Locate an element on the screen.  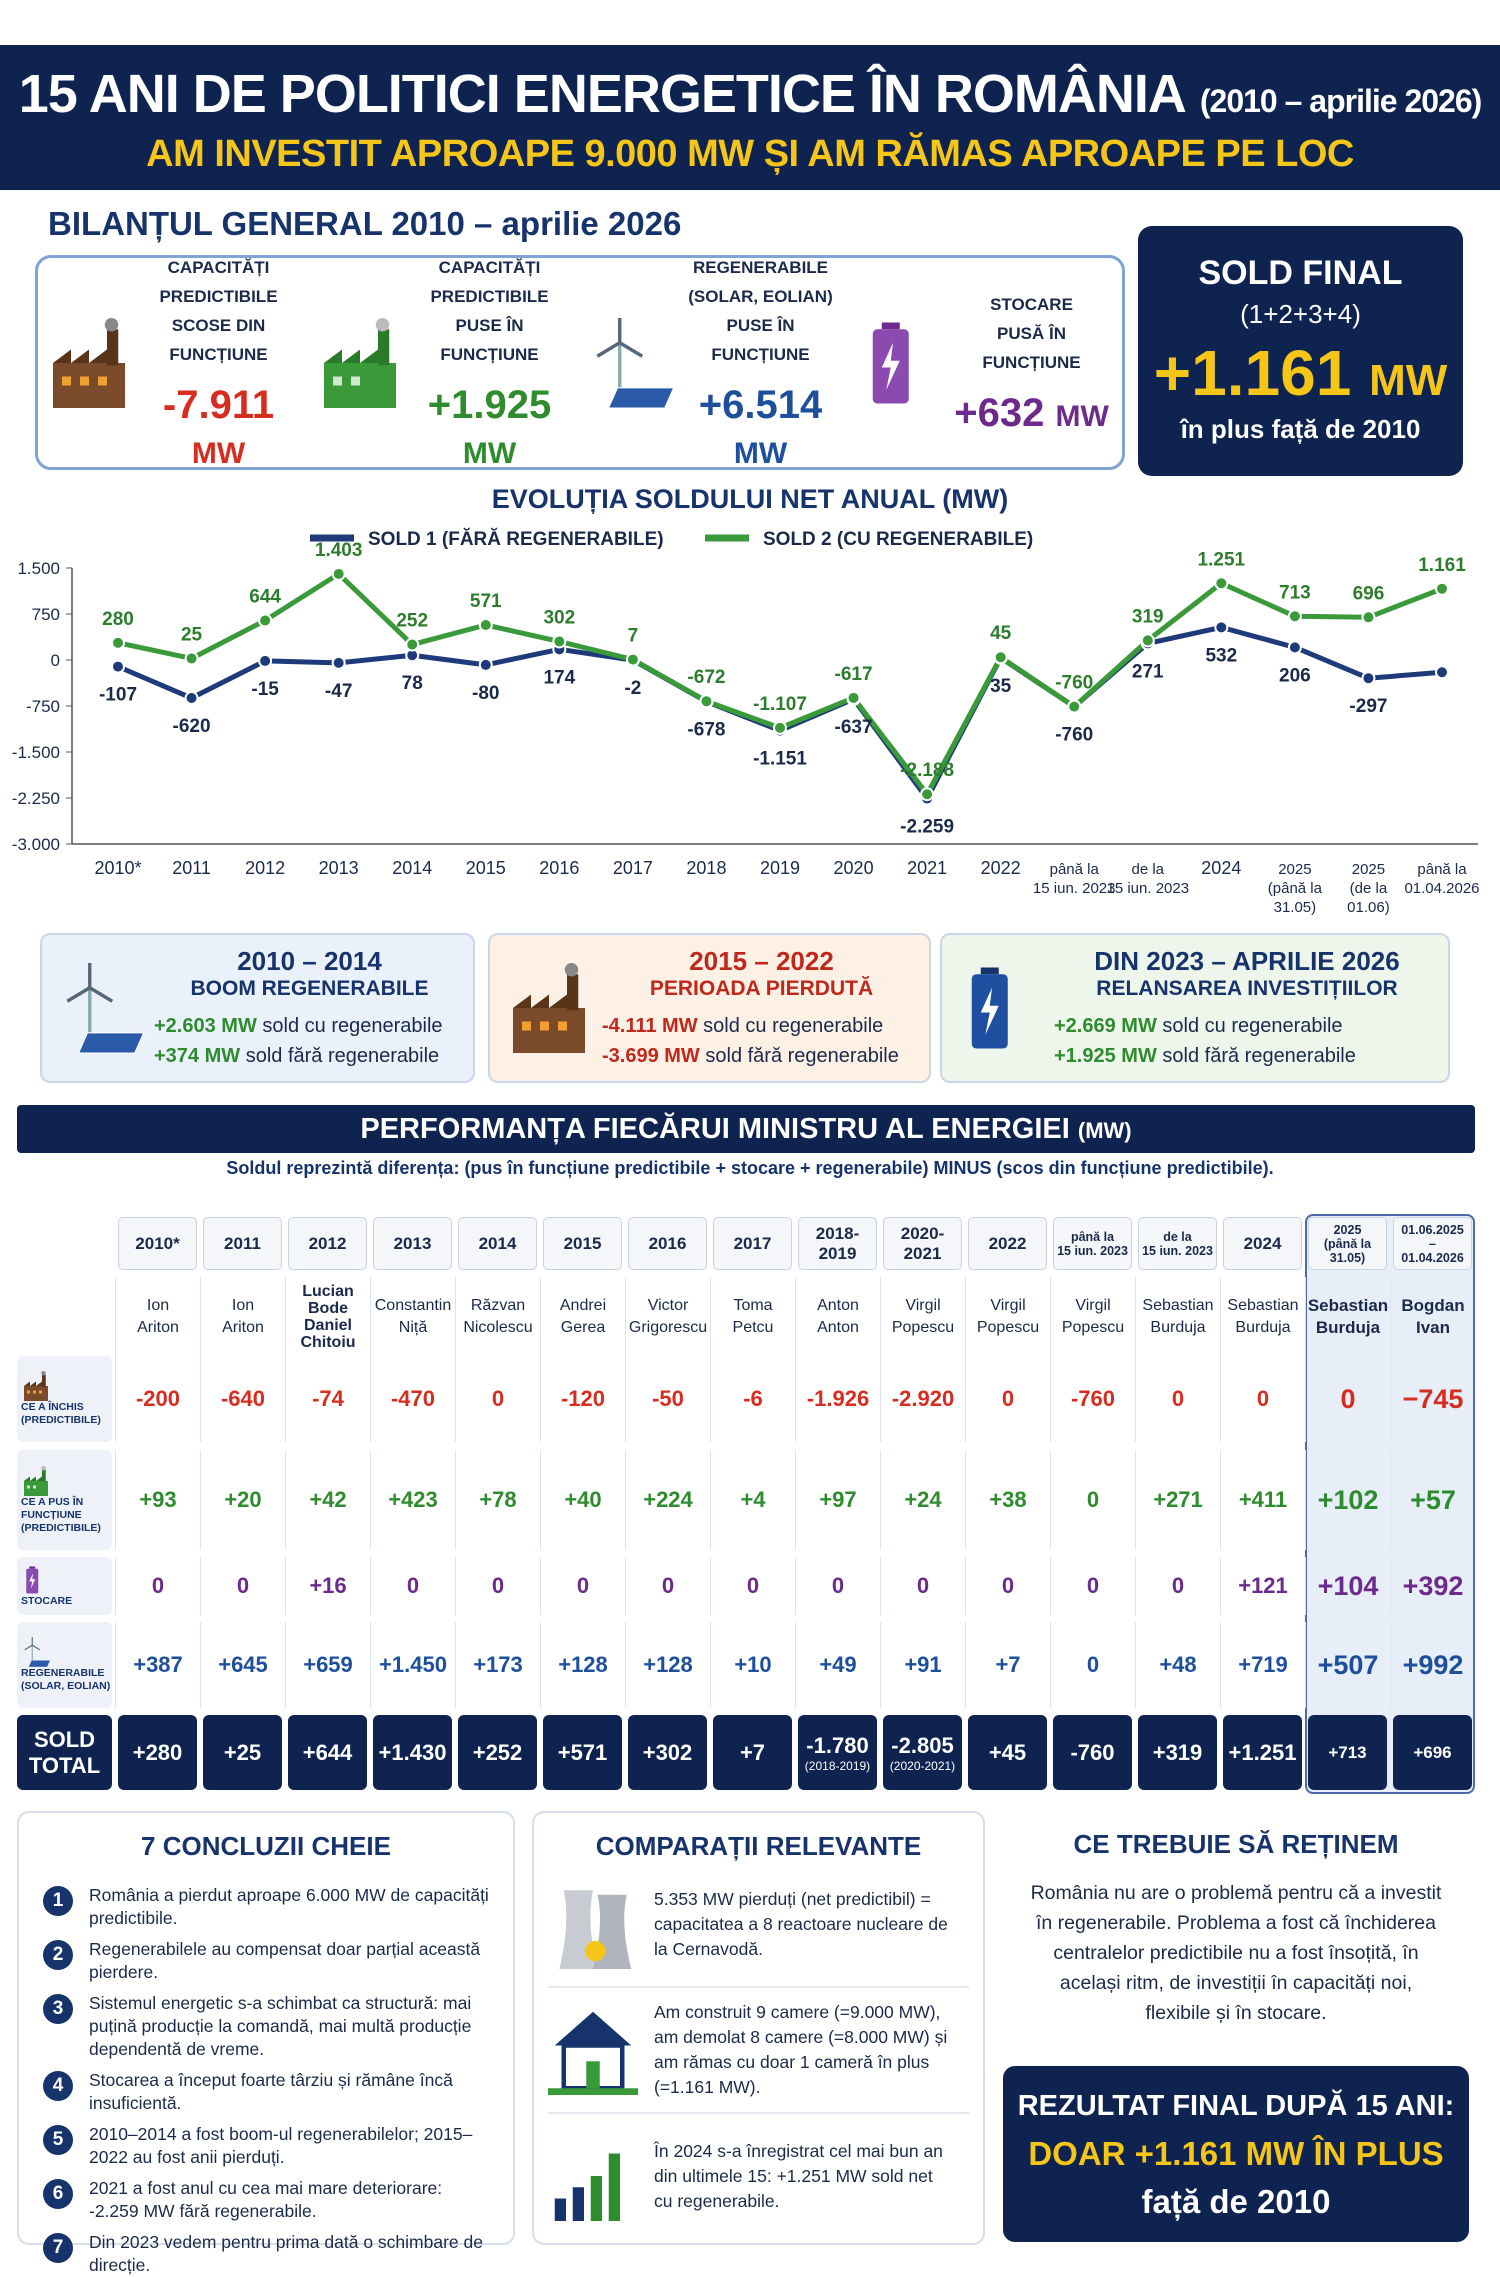
sold-cell: +1.251 is located at coordinates (1262, 1752).